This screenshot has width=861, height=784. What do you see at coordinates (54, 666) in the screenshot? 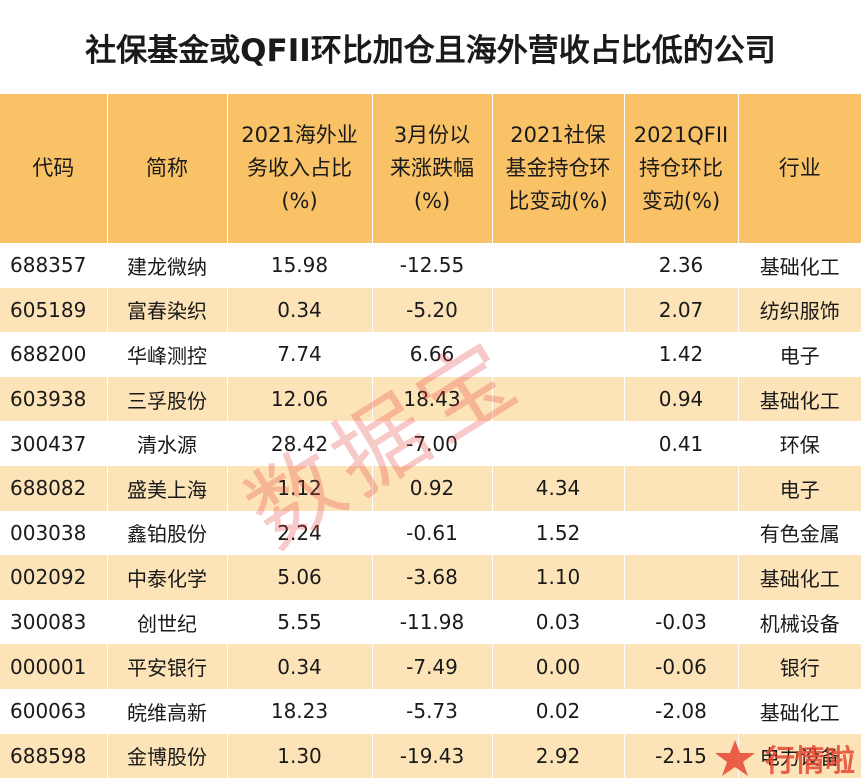
I see `cell-code: 000001` at bounding box center [54, 666].